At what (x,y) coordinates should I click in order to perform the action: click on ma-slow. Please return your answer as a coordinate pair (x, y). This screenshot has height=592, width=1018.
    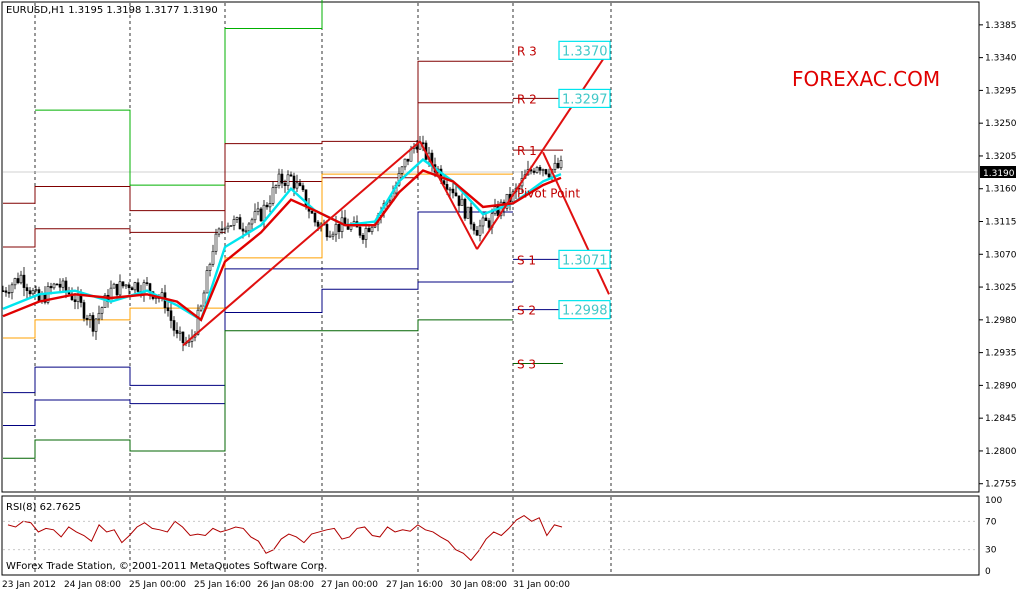
    Looking at the image, I should click on (282, 245).